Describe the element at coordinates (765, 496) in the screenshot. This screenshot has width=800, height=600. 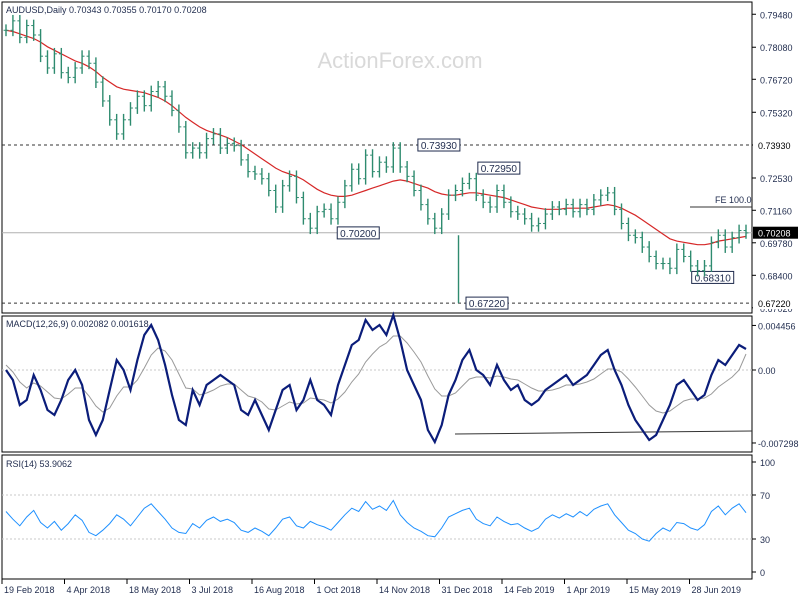
I see `rsi-tick-label: 70` at that location.